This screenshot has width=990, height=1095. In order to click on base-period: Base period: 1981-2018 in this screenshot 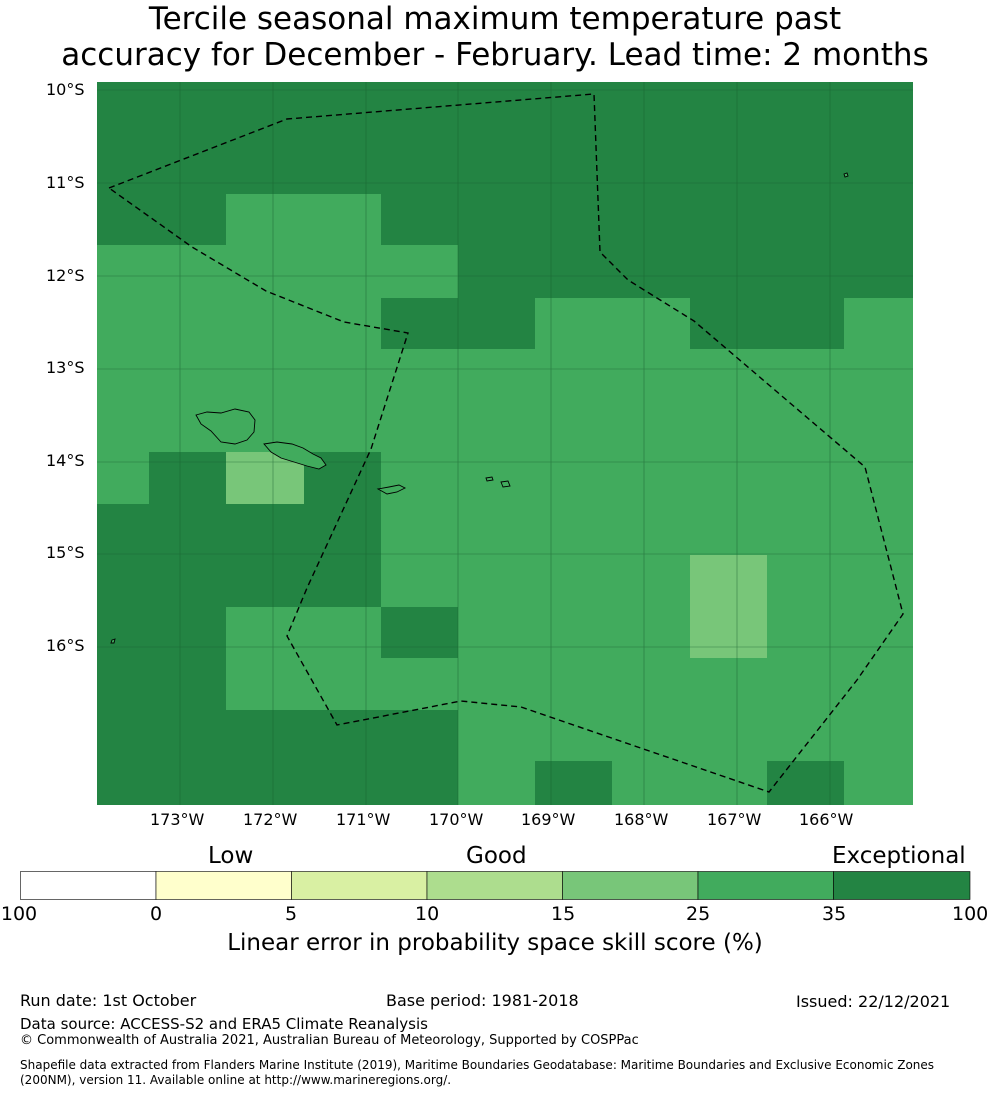, I will do `click(482, 1000)`.